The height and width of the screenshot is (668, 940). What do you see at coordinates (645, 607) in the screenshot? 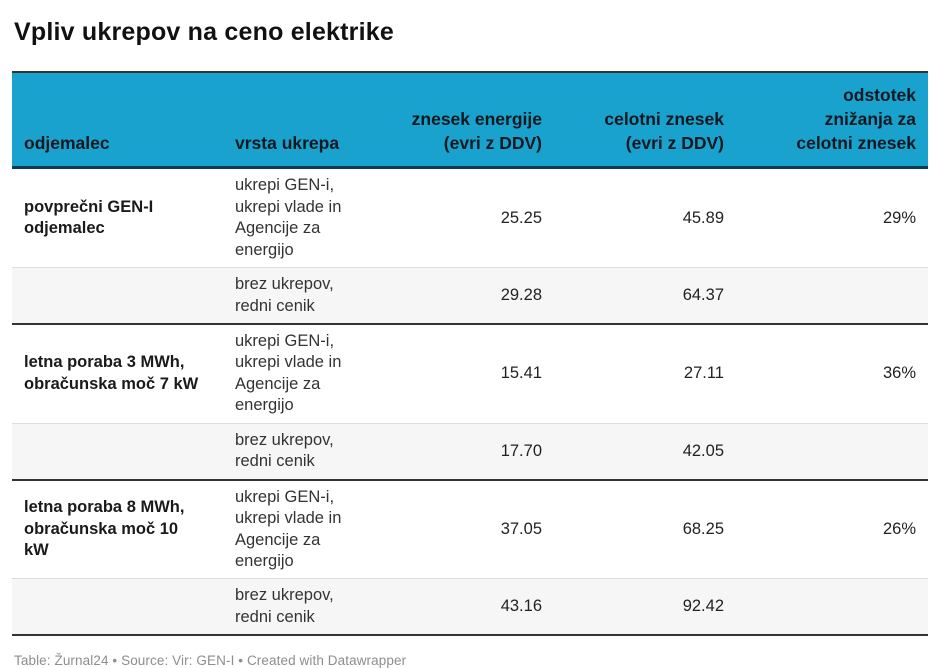
I see `cell-celotni-znesek: 92.42` at bounding box center [645, 607].